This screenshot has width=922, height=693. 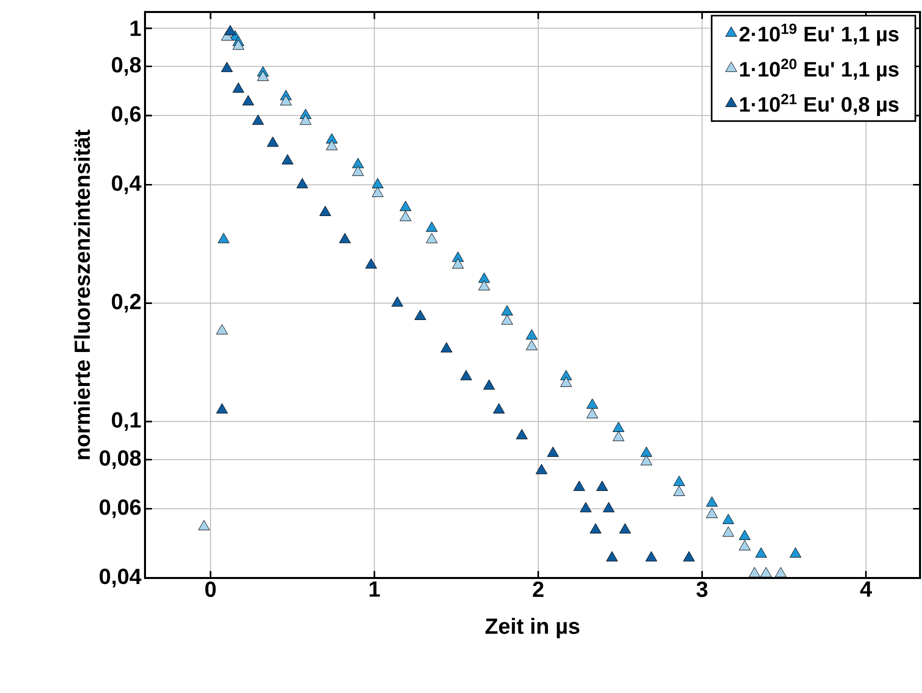 What do you see at coordinates (120, 459) in the screenshot?
I see `y-tick-label: 0,08` at bounding box center [120, 459].